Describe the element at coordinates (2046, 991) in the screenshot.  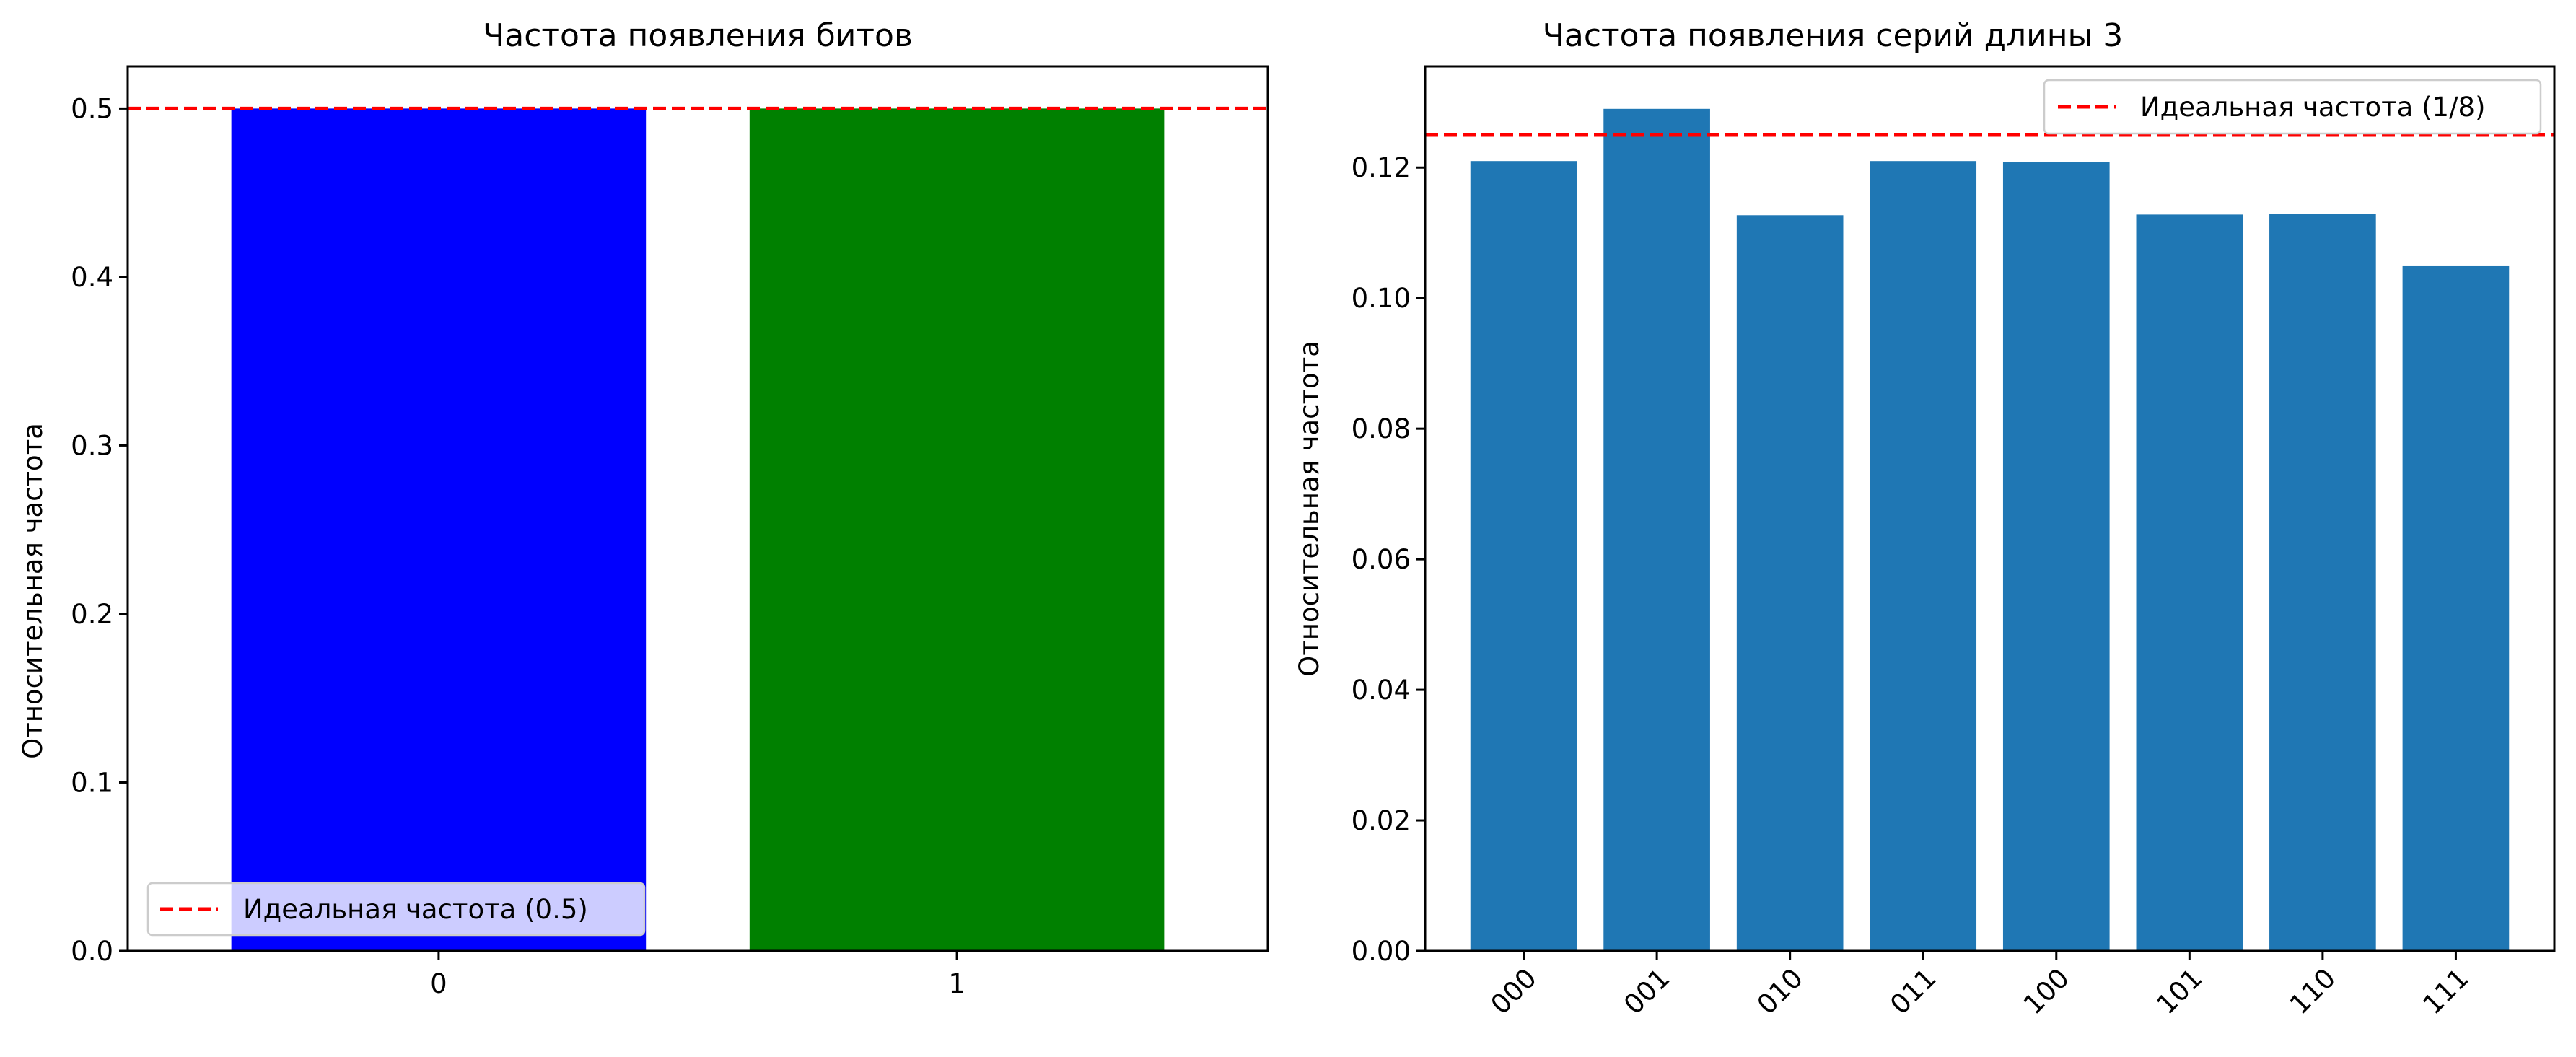
I see `x-tick-label: 100` at that location.